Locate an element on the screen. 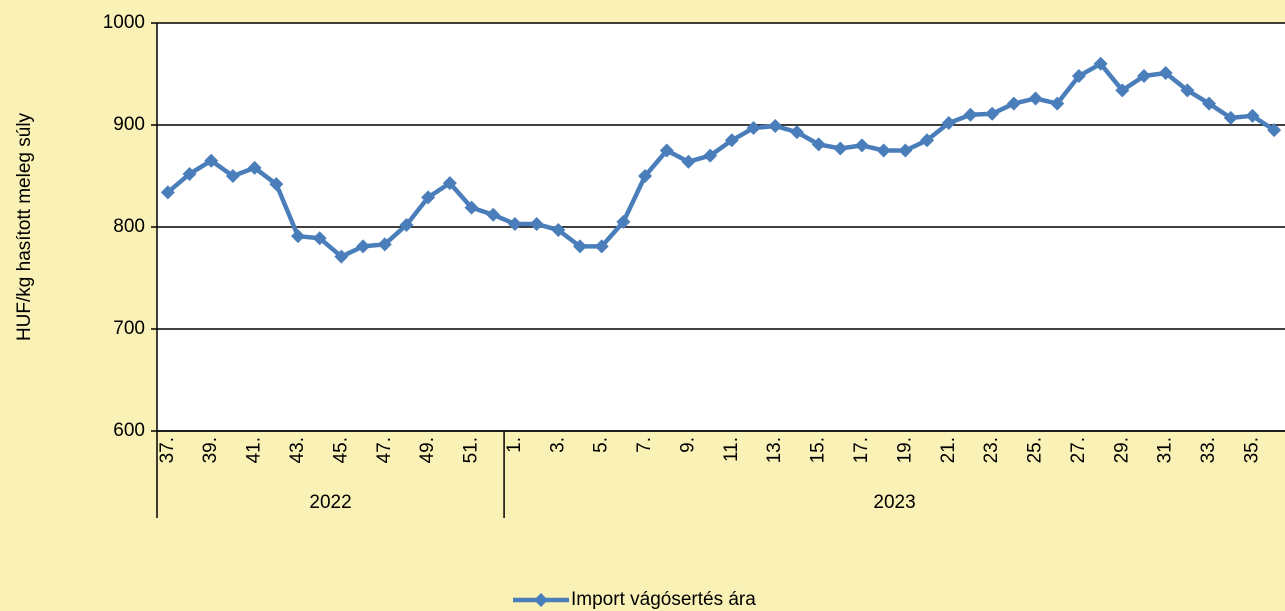 This screenshot has width=1285, height=611. x-tick-label: 19. is located at coordinates (904, 450).